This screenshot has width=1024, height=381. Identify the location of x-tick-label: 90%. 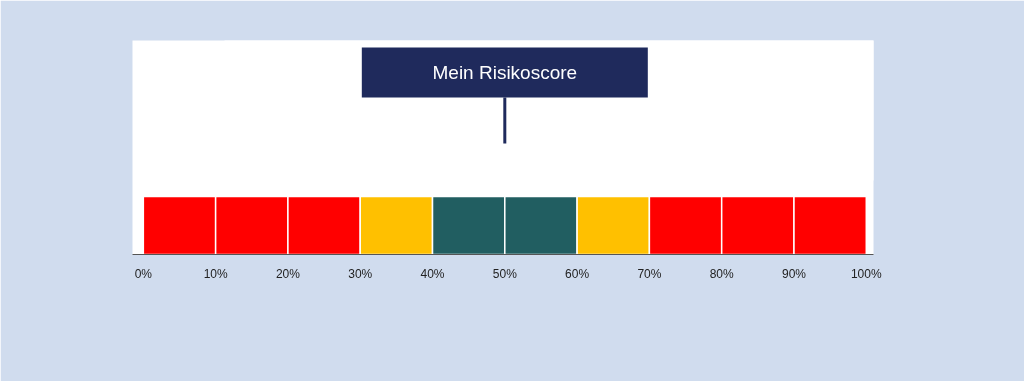
(794, 273).